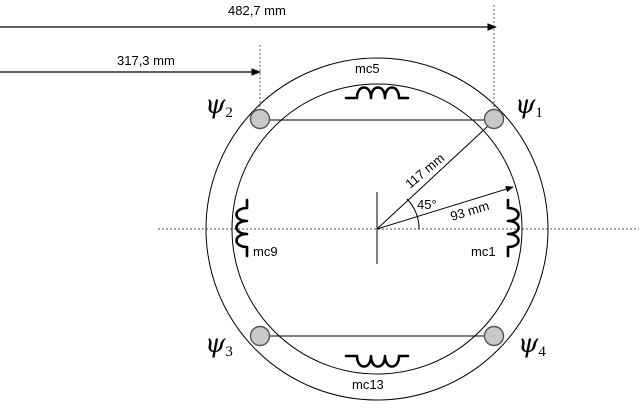  Describe the element at coordinates (483, 251) in the screenshot. I see `coil-right-label: mc1` at that location.